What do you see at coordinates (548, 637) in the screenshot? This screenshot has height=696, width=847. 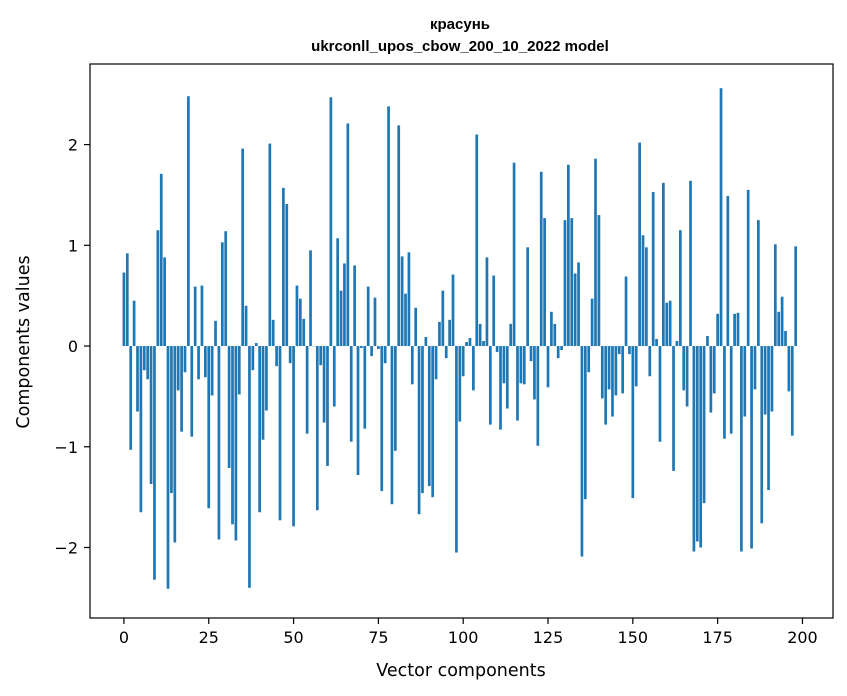 I see `x-tick-label: 125` at bounding box center [548, 637].